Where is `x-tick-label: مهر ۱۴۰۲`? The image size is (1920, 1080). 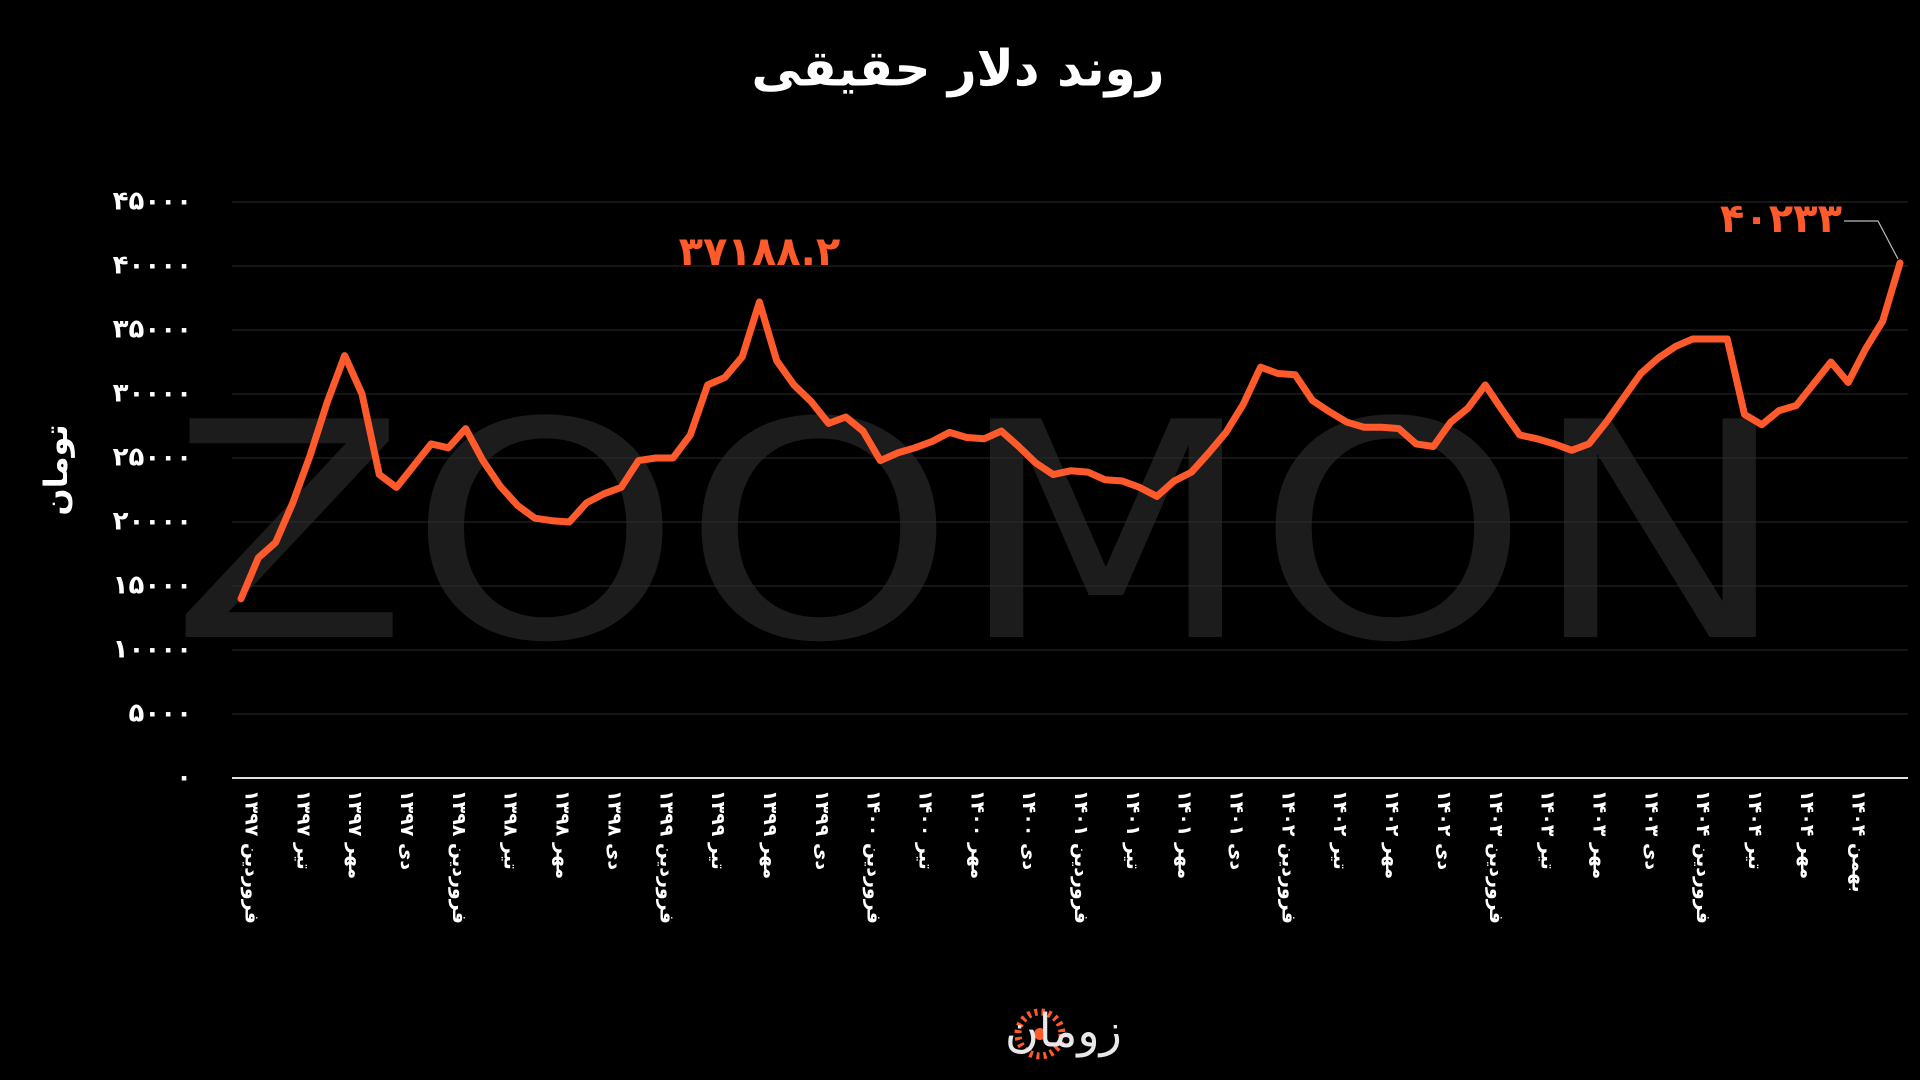 x-tick-label: مهر ۱۴۰۲ is located at coordinates (1392, 834).